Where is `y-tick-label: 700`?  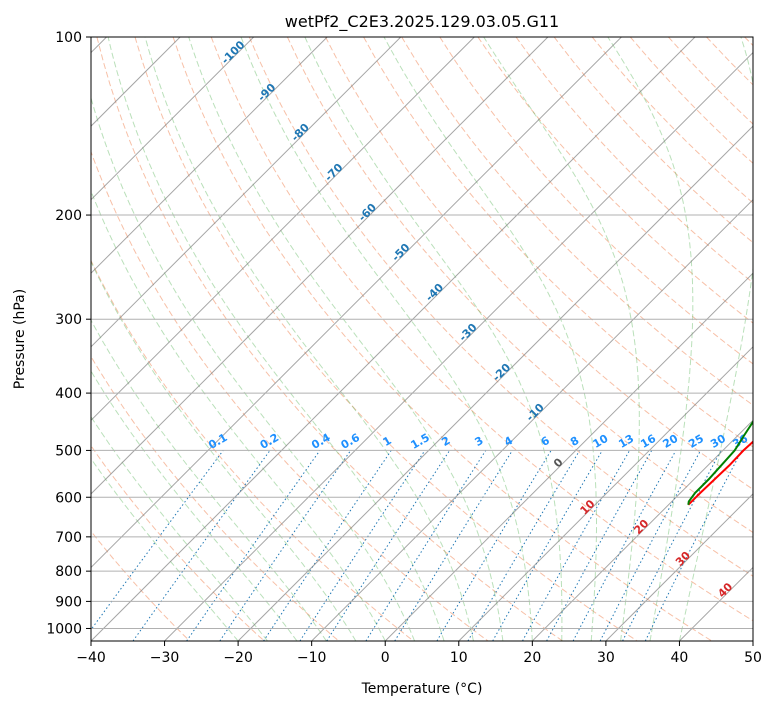
y-tick-label: 700 is located at coordinates (68, 538).